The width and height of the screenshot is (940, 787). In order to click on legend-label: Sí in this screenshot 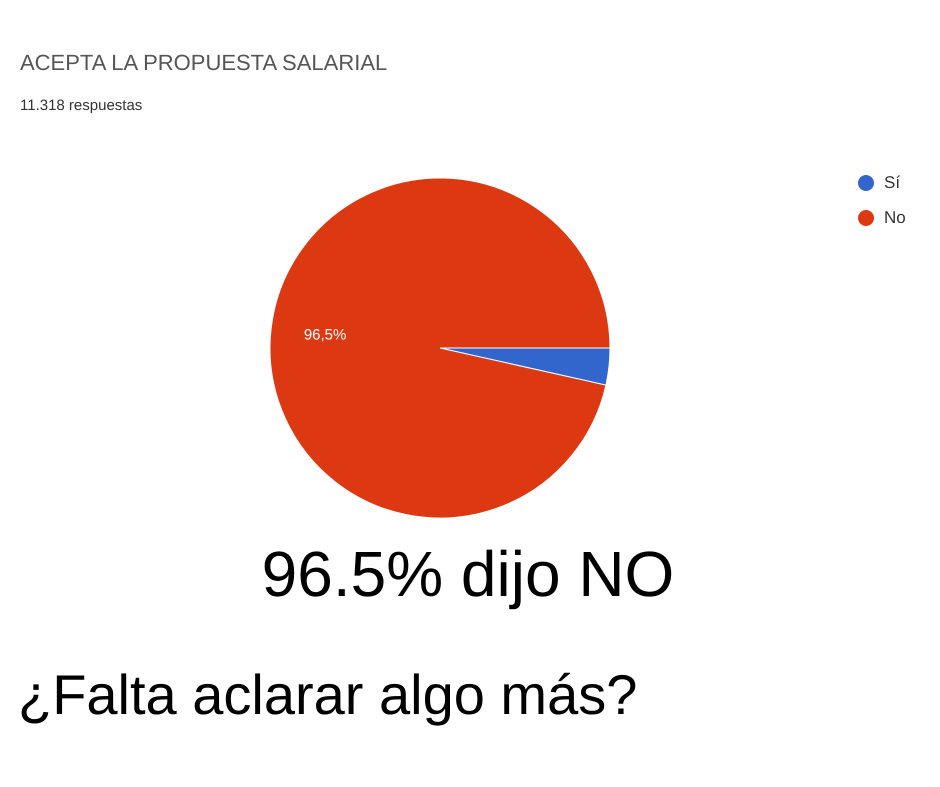, I will do `click(892, 182)`.